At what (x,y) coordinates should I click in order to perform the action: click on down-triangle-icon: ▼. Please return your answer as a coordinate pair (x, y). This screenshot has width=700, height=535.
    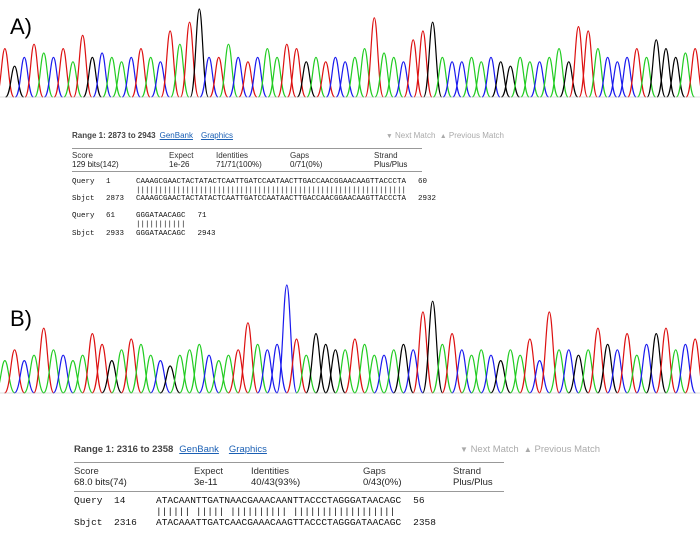
    Looking at the image, I should click on (463, 449).